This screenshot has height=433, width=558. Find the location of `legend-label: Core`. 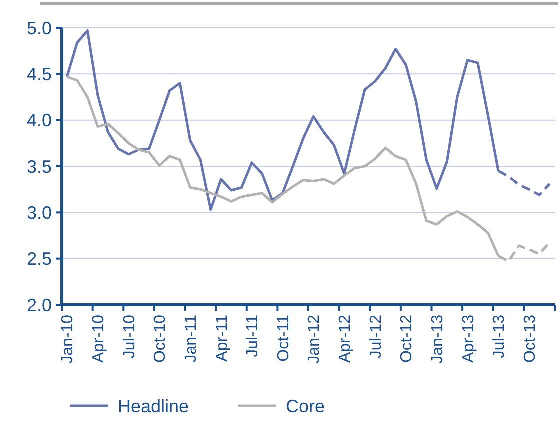

legend-label: Core is located at coordinates (306, 406).